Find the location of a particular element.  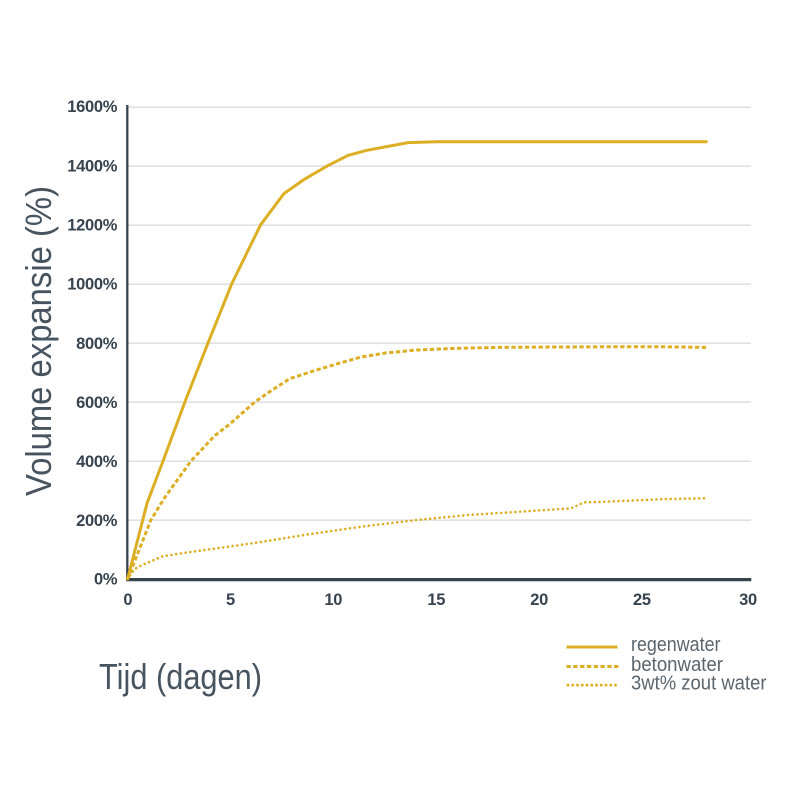

svg-text: 200% is located at coordinates (97, 521).